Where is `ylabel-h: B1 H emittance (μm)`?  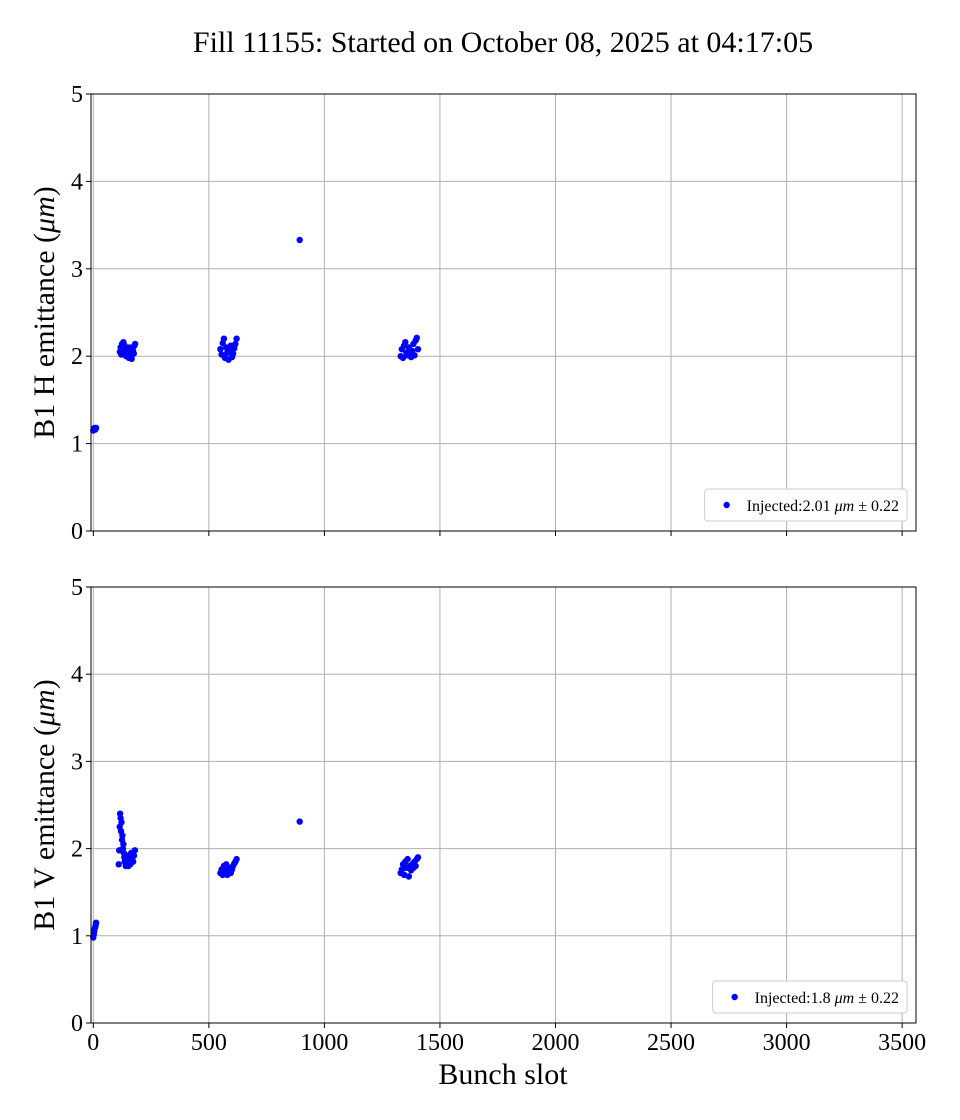 ylabel-h: B1 H emittance (μm) is located at coordinates (44, 312).